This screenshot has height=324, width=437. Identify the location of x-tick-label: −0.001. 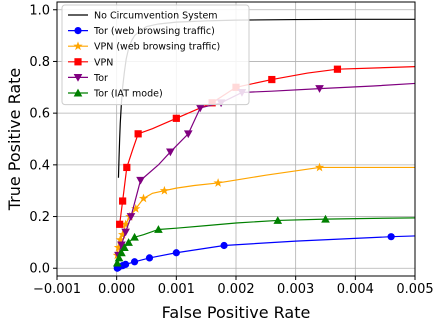
(57, 289).